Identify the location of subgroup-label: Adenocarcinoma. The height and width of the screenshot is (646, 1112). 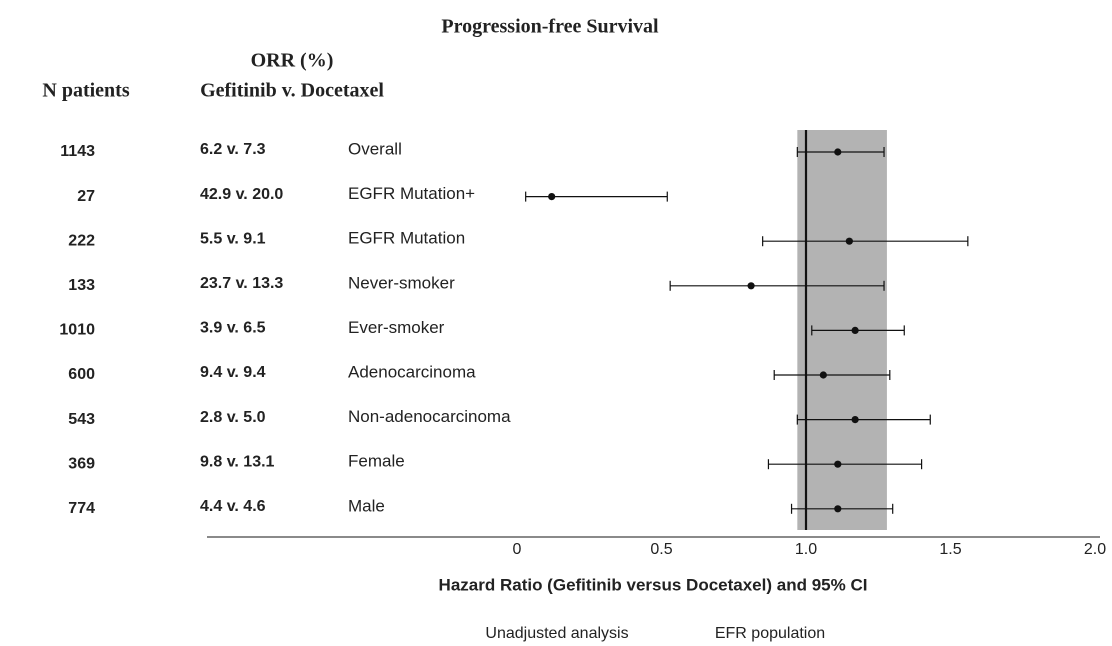
(412, 371).